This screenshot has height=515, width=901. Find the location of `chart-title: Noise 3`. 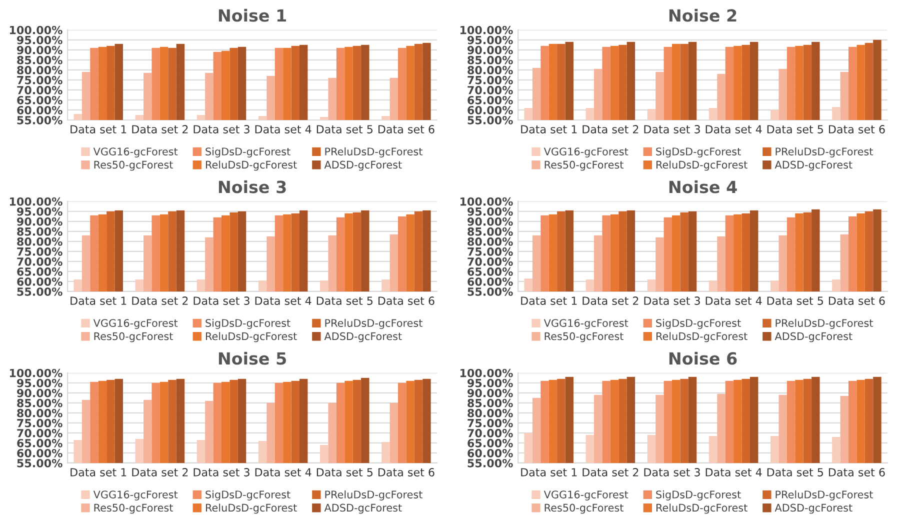

chart-title: Noise 3 is located at coordinates (252, 187).